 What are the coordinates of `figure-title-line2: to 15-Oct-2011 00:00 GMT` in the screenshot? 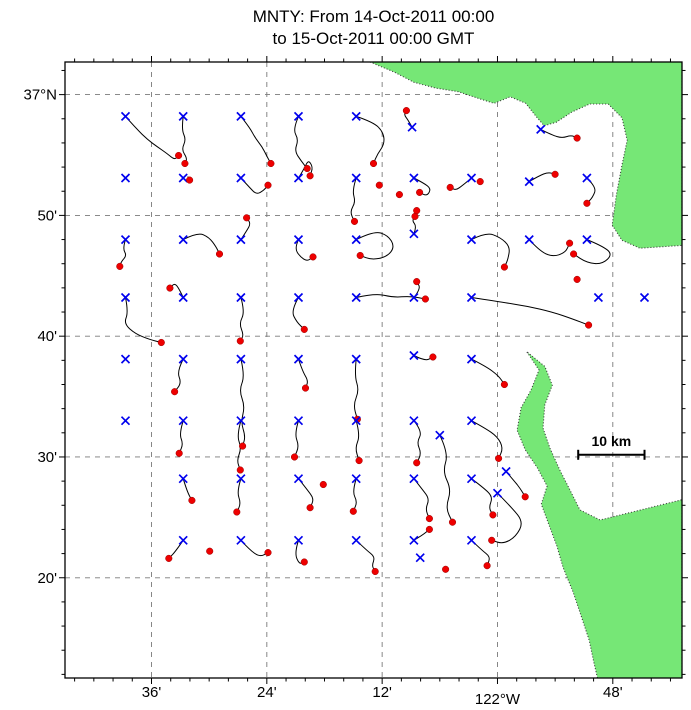 It's located at (373, 38).